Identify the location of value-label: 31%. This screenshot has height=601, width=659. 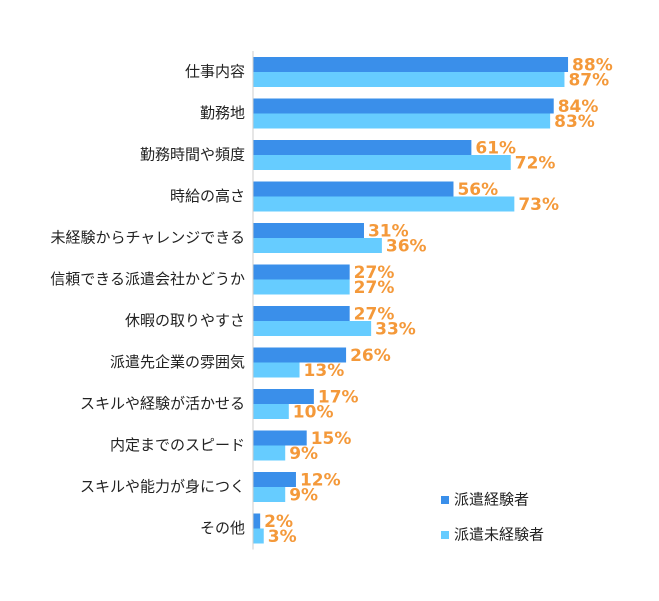
(388, 232).